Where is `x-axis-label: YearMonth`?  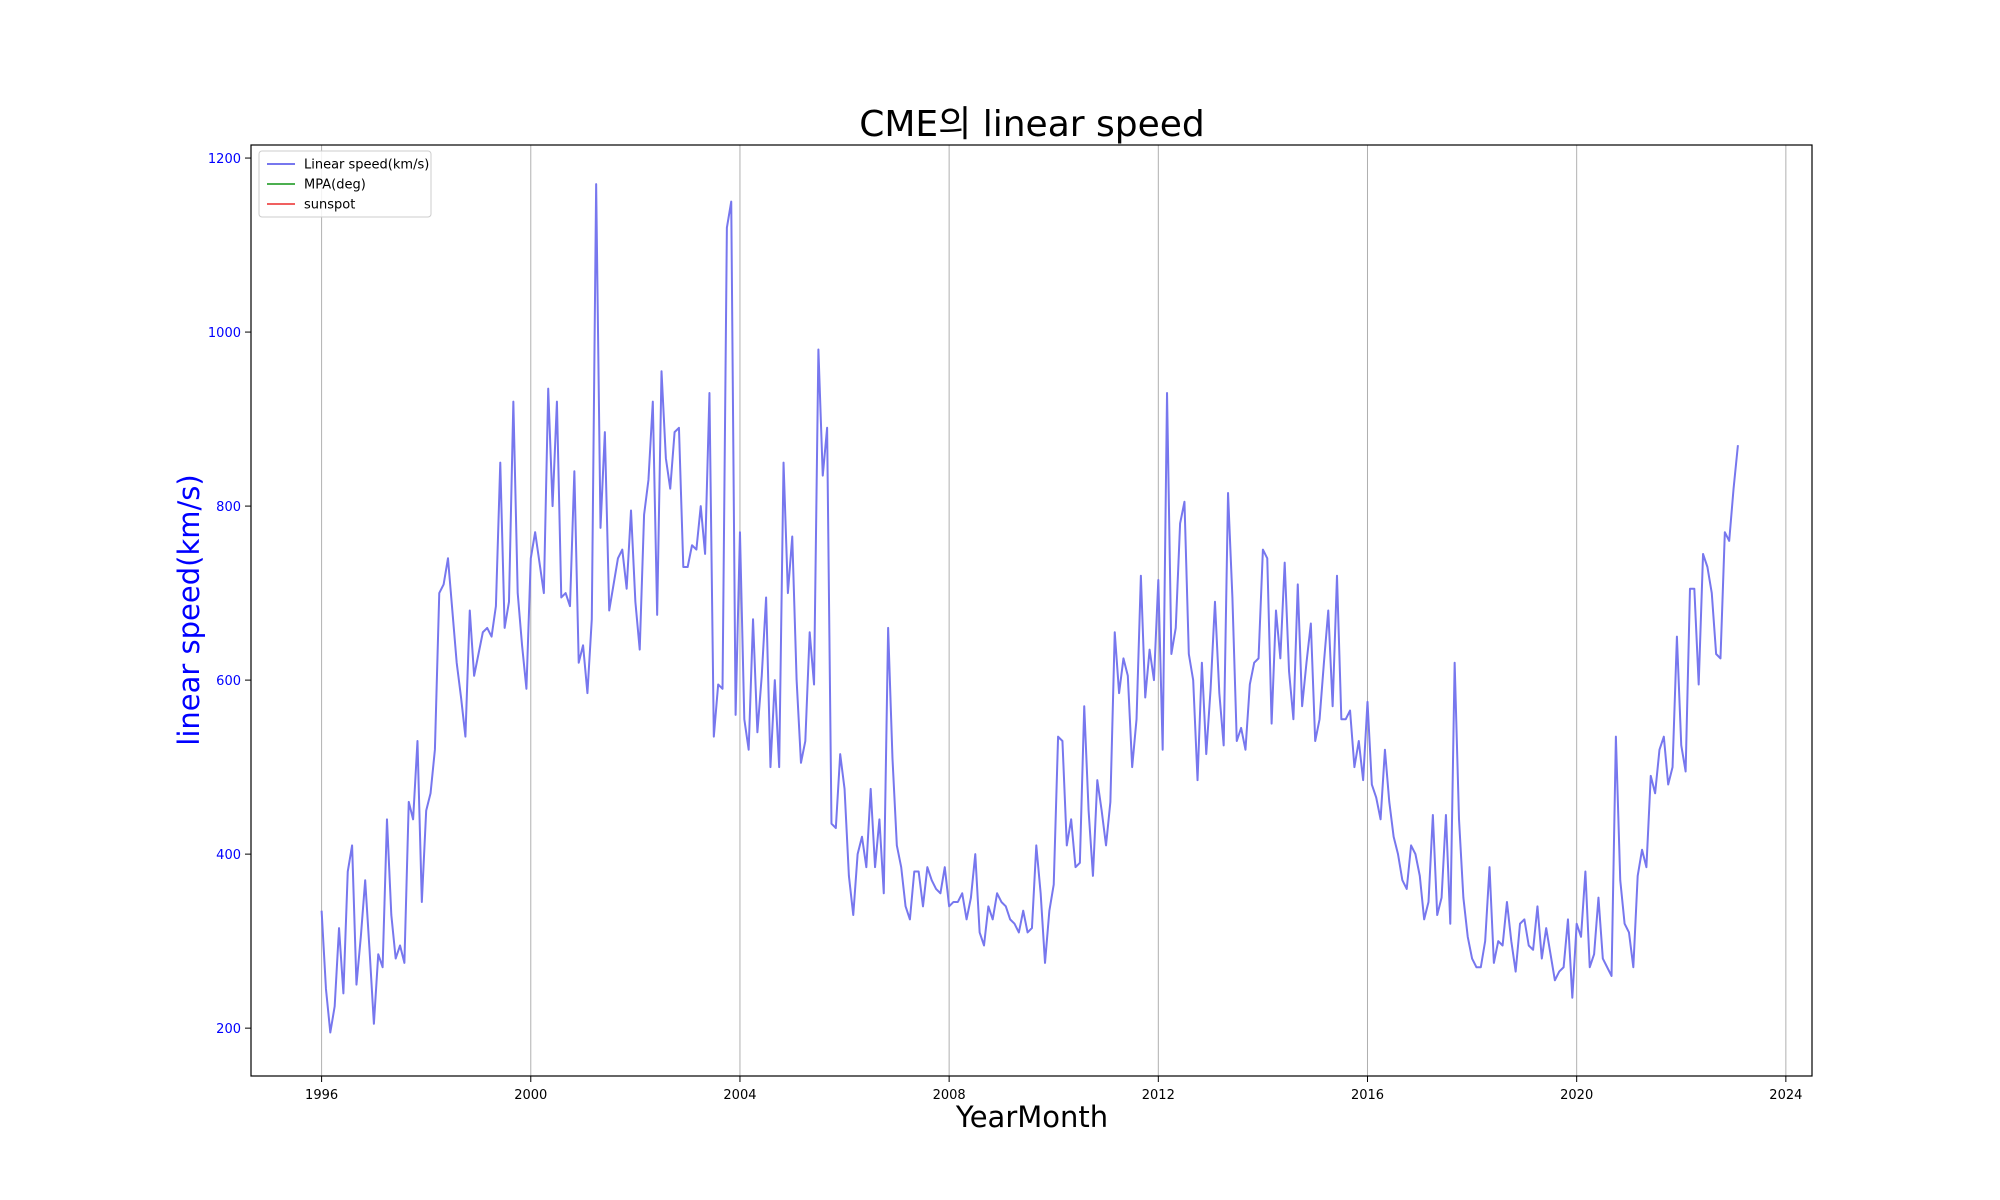
x-axis-label: YearMonth is located at coordinates (1031, 1117).